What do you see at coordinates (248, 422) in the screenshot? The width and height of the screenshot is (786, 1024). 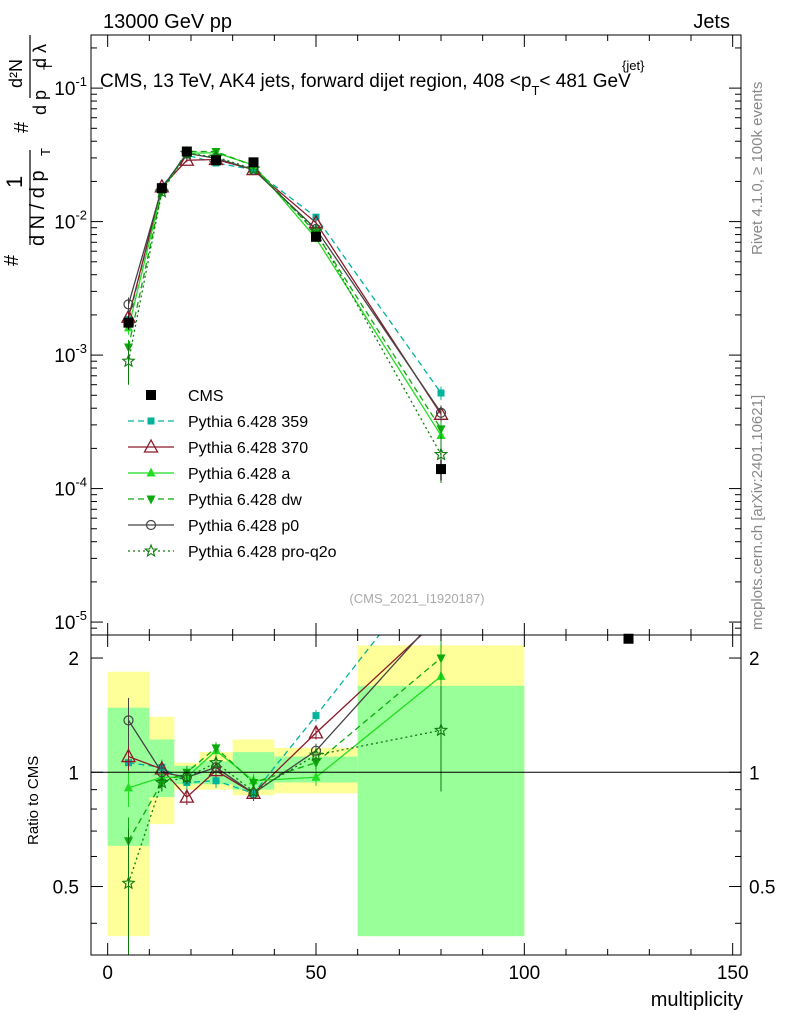 I see `legend-label: Pythia 6.428 359` at bounding box center [248, 422].